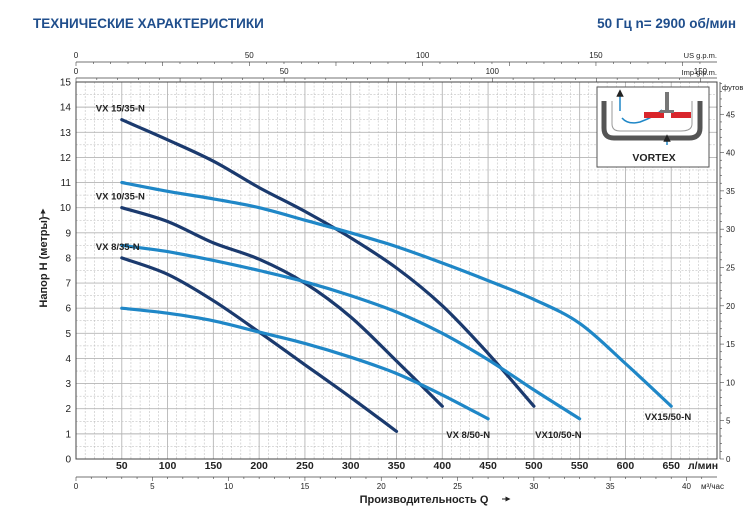 The image size is (756, 514). What do you see at coordinates (732, 87) in the screenshot?
I see `unit-feet: футов` at bounding box center [732, 87].